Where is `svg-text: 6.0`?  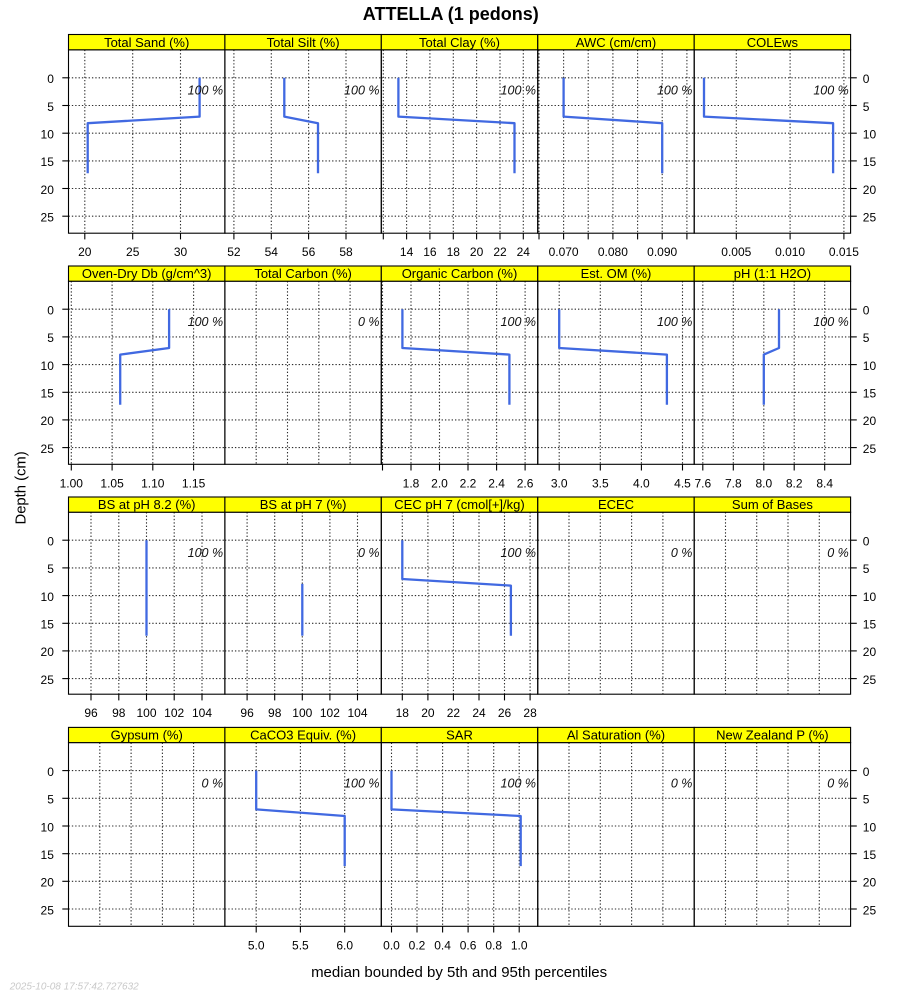 svg-text: 6.0 is located at coordinates (344, 945).